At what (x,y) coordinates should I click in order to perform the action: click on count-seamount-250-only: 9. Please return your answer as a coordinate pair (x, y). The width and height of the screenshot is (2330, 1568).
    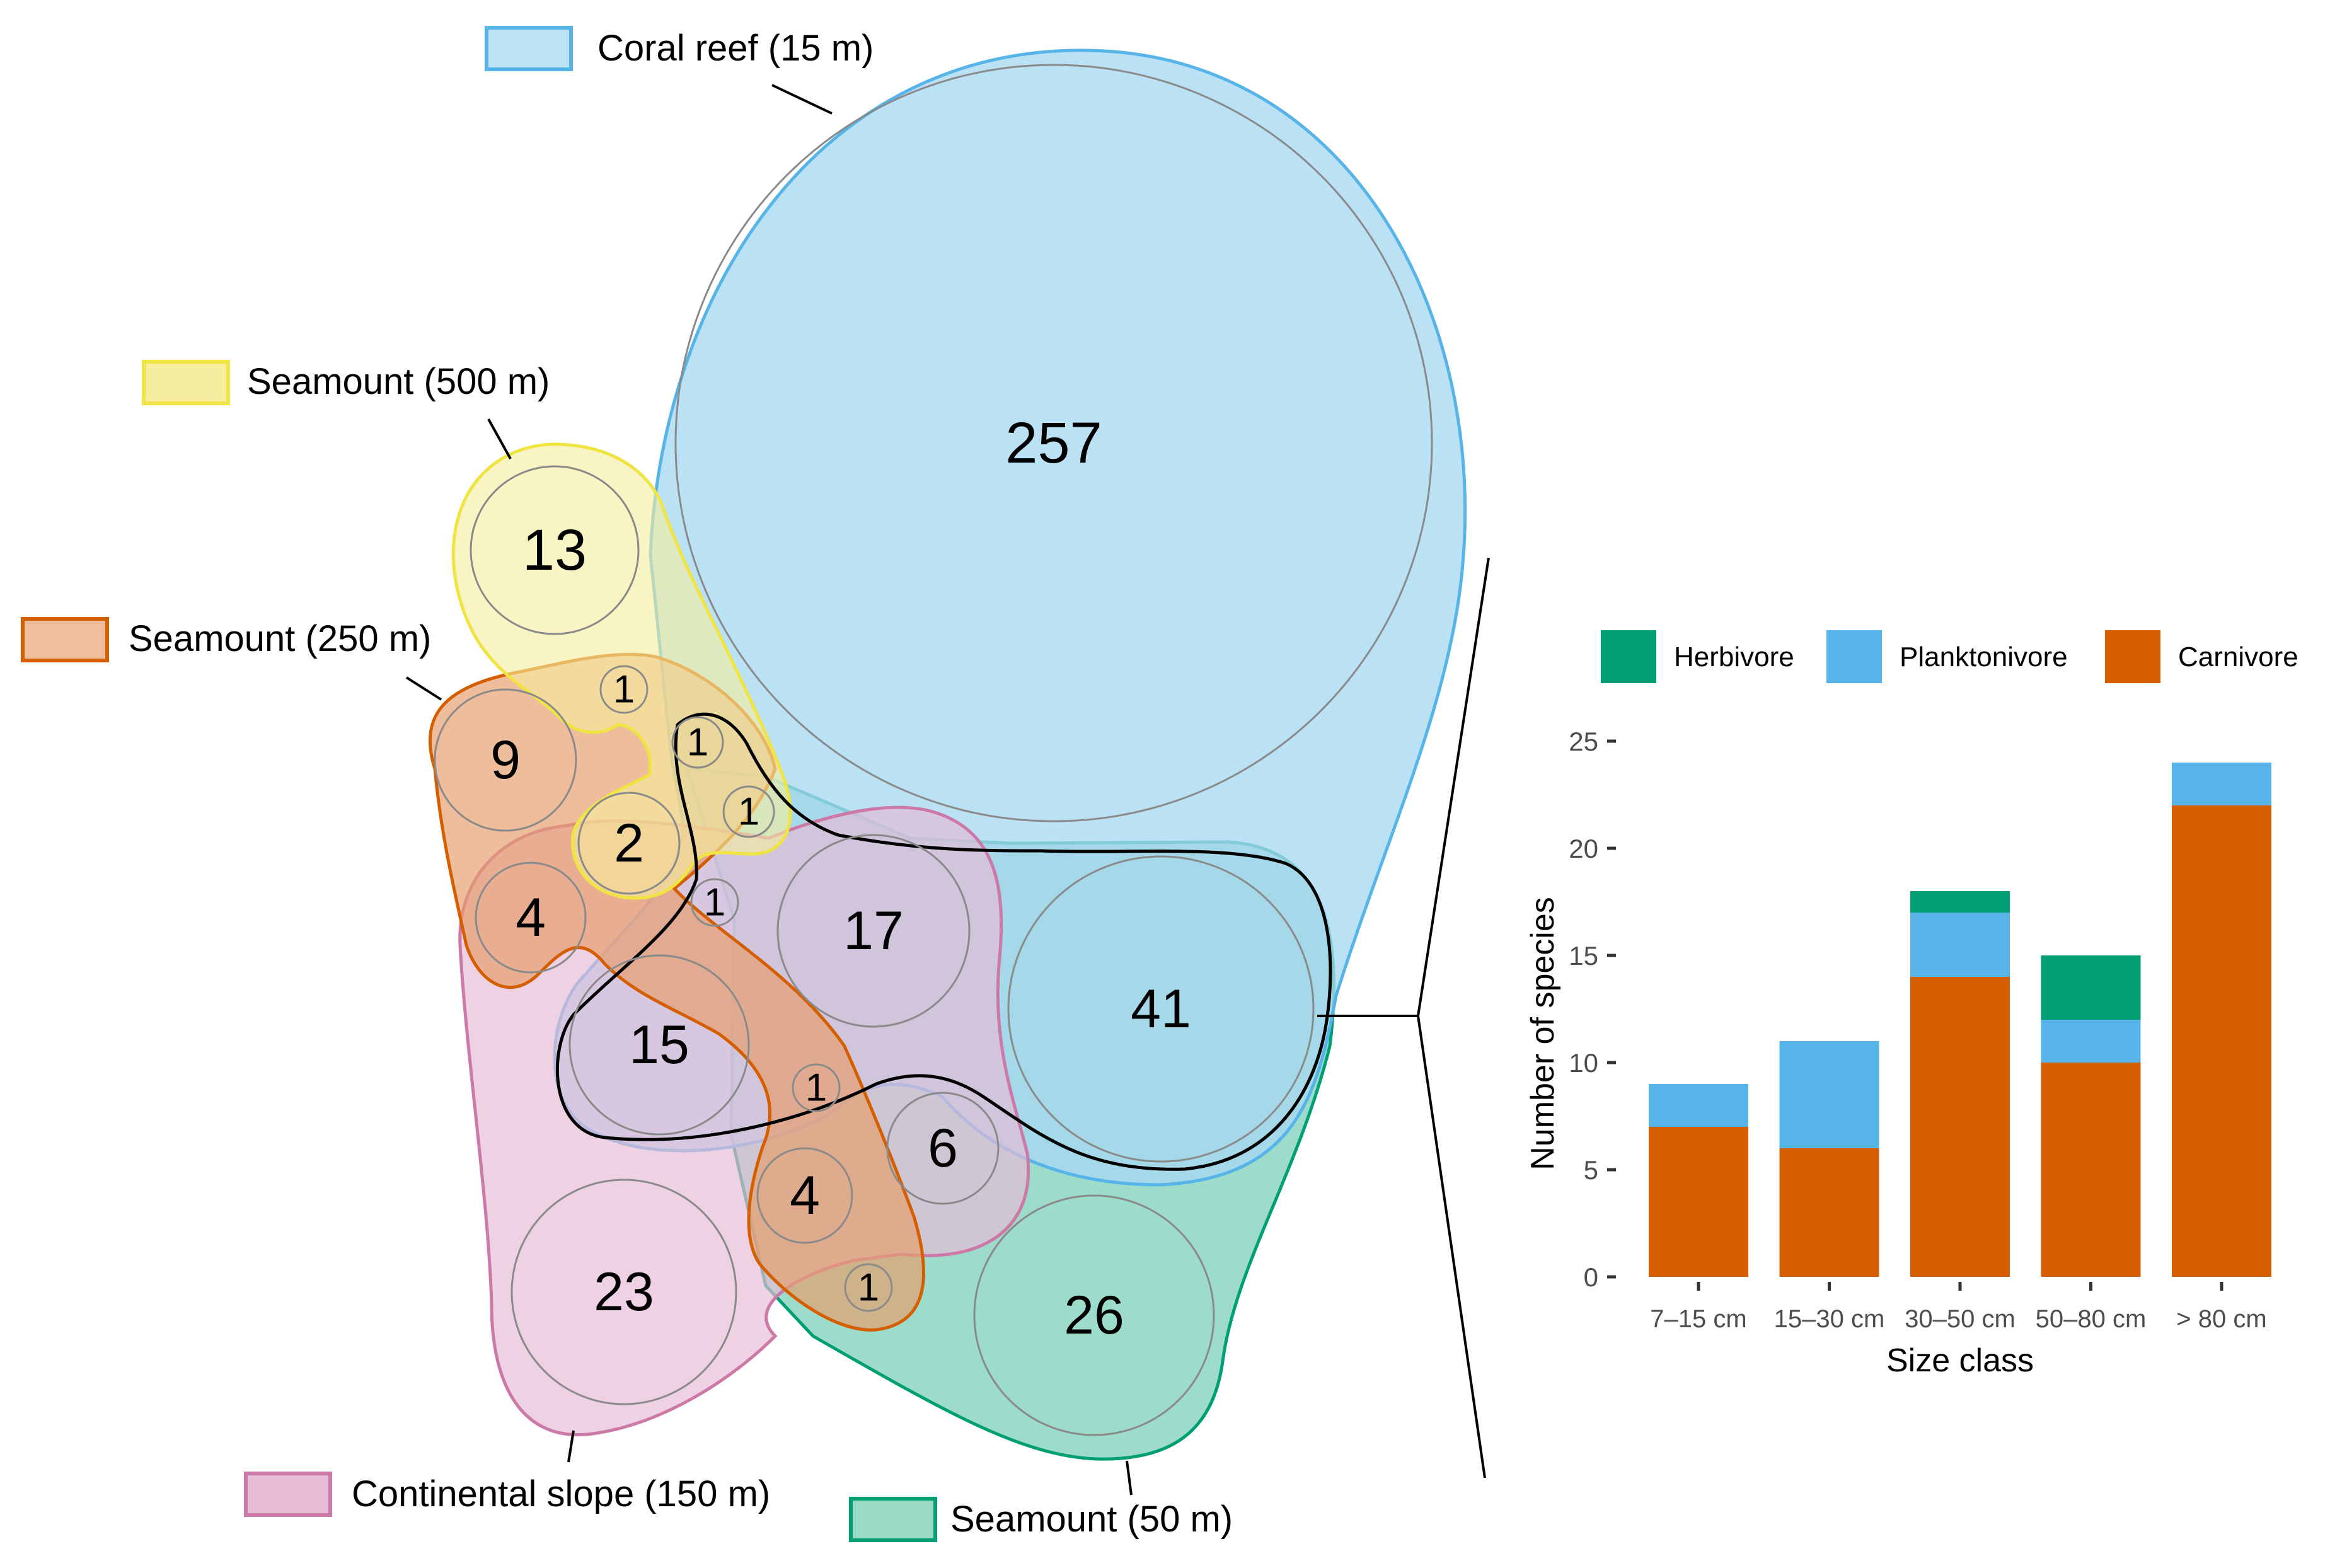
    Looking at the image, I should click on (506, 760).